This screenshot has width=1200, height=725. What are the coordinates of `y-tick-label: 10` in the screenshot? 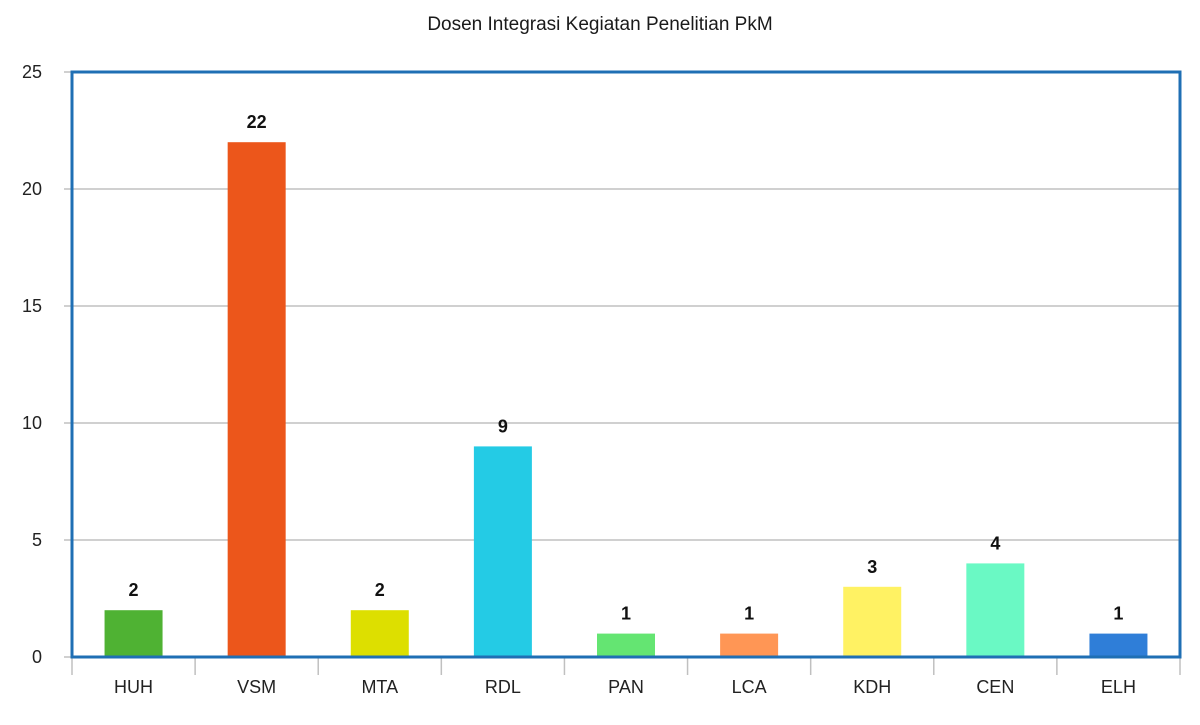 It's located at (32, 423).